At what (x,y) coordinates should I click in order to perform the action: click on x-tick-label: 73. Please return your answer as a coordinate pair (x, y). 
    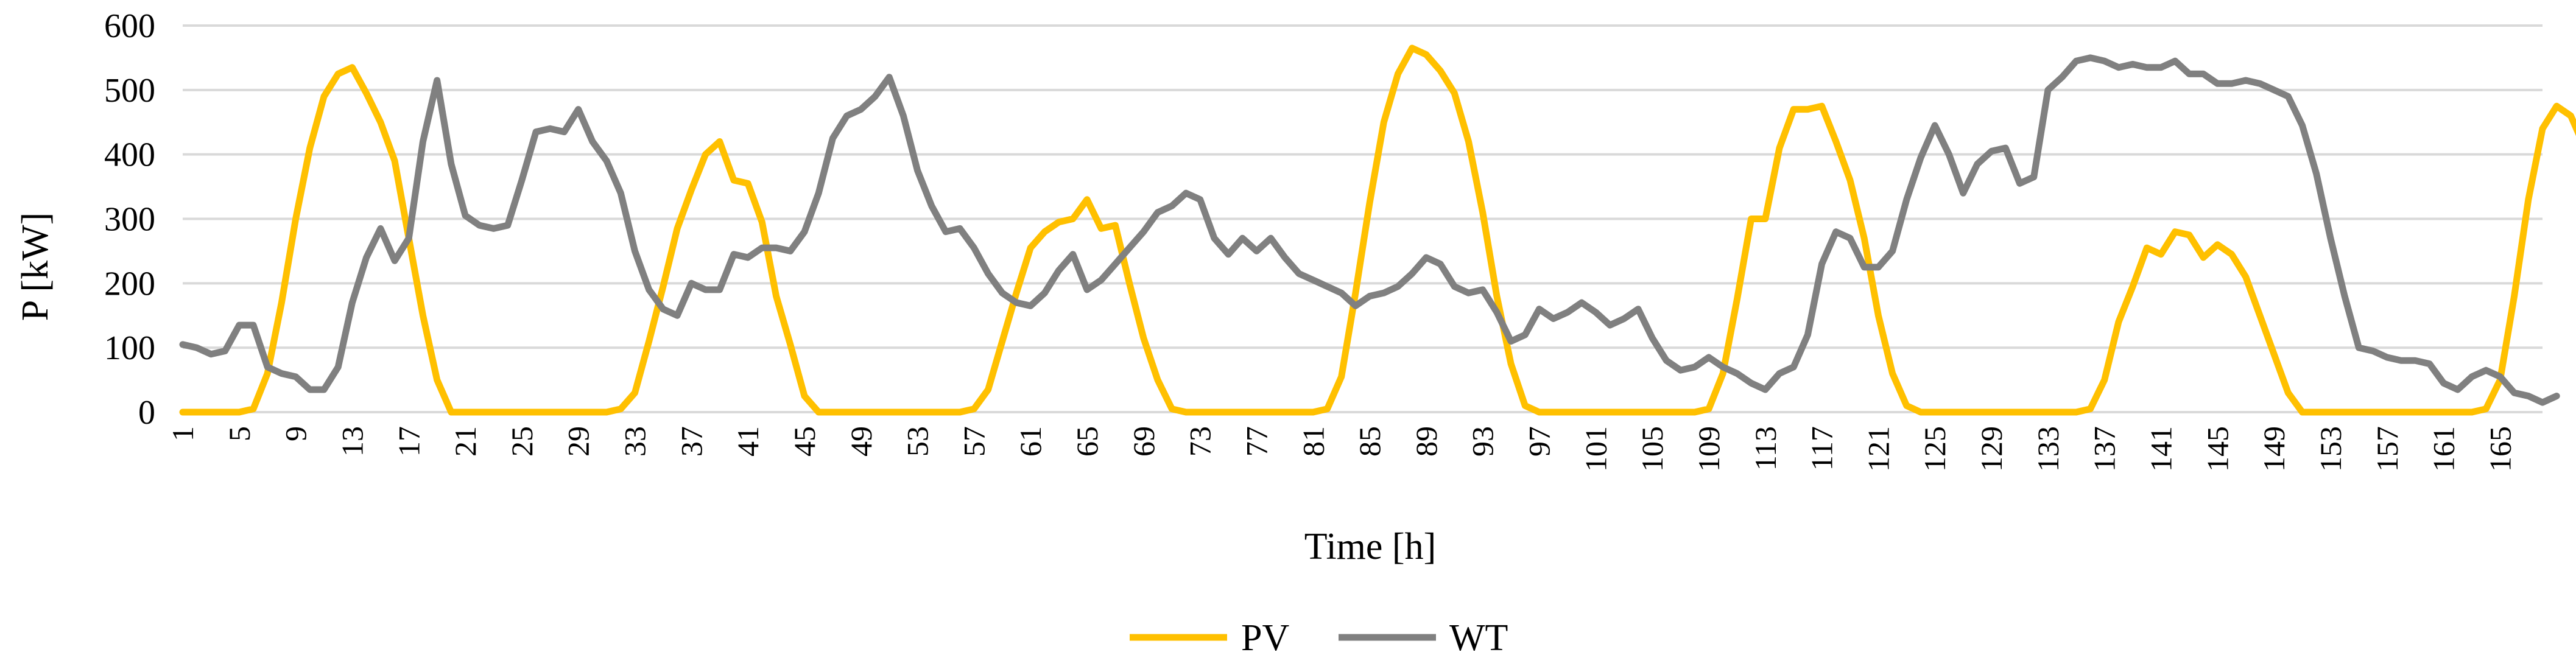
    Looking at the image, I should click on (1200, 441).